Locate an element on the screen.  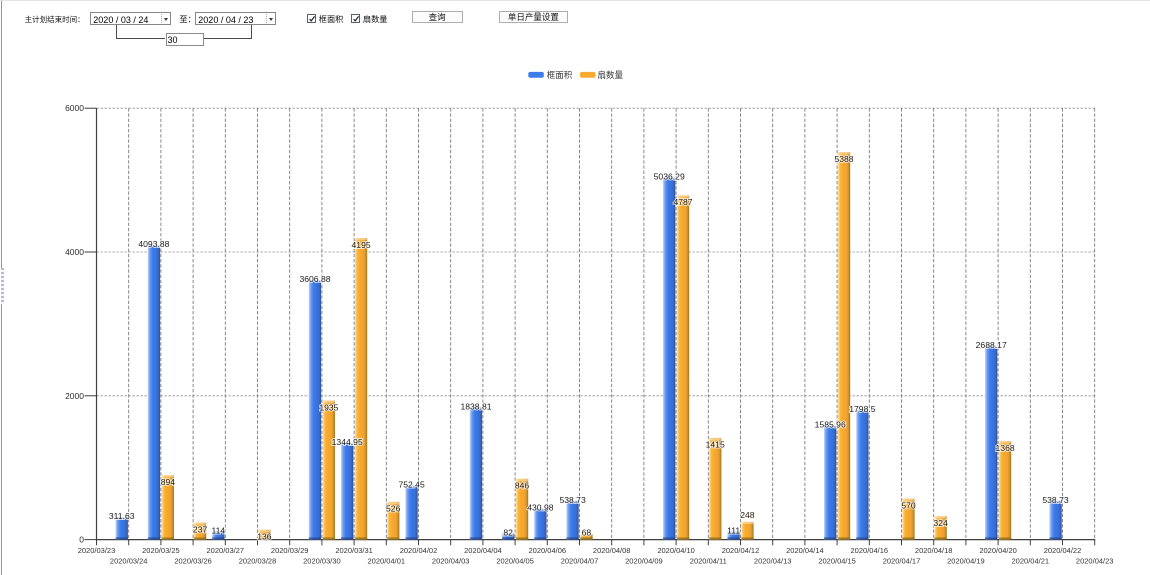
svg-text: 2020/03/30 is located at coordinates (322, 560).